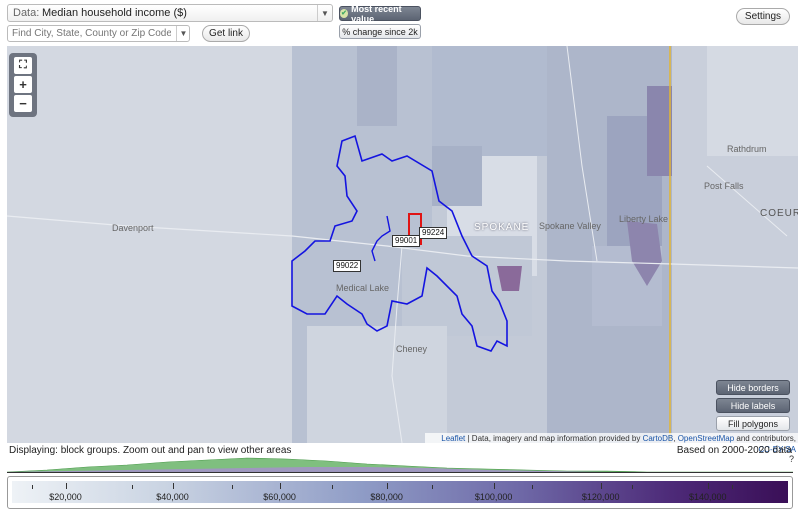 This screenshot has height=514, width=800. What do you see at coordinates (26, 13) in the screenshot?
I see `data-select-label: Data:` at bounding box center [26, 13].